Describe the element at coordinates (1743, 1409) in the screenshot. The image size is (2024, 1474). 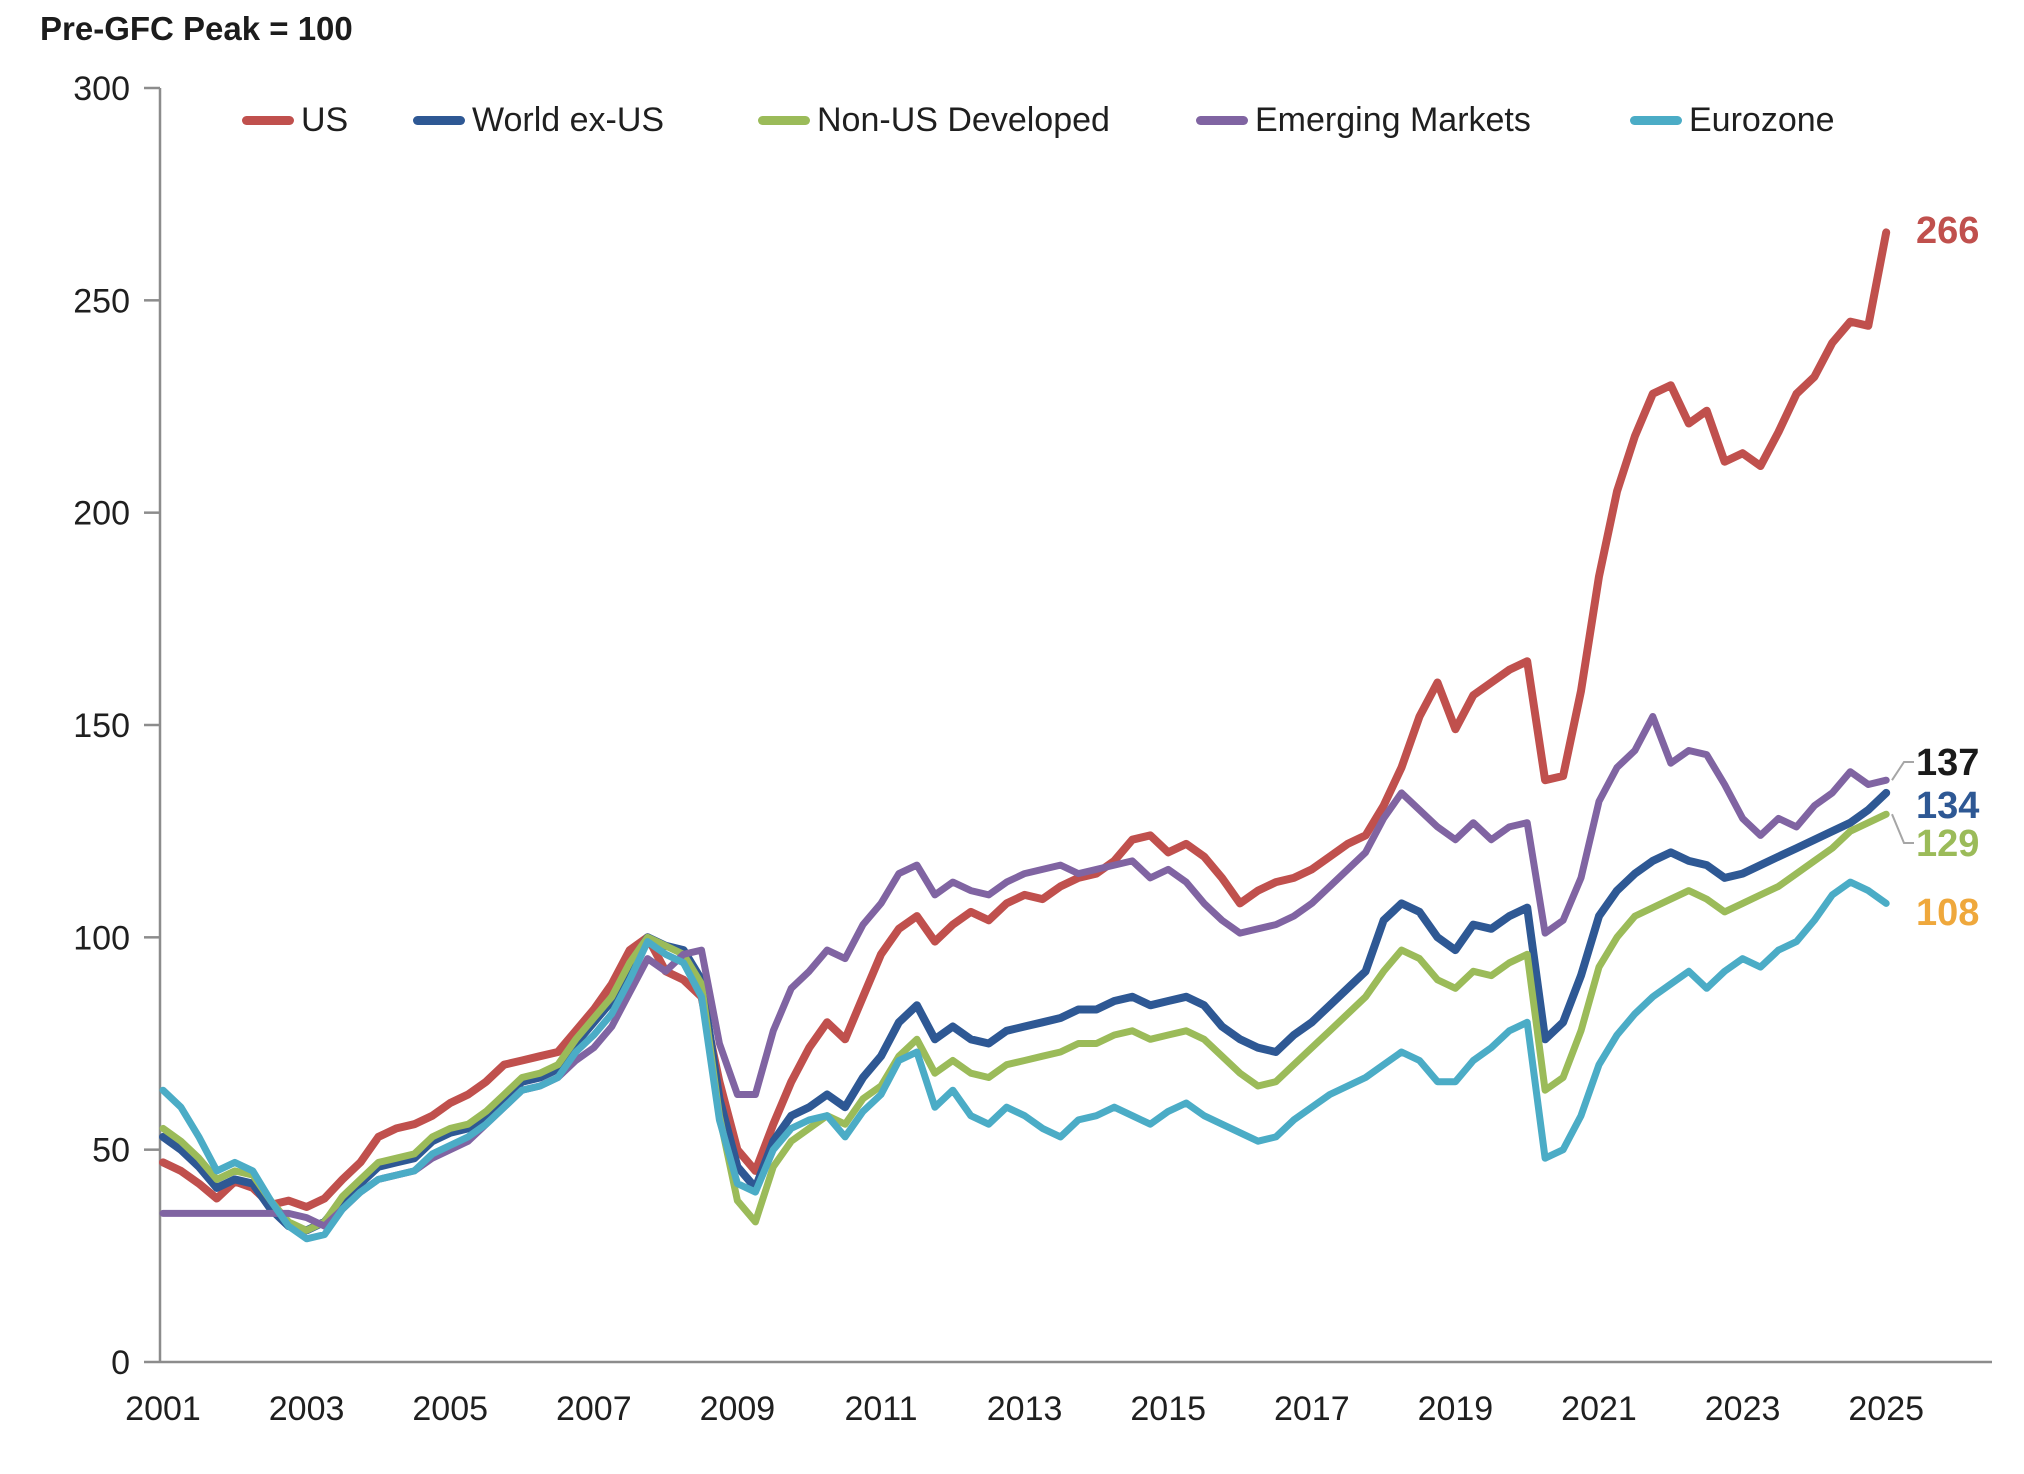
I see `x-axis-tick-label: 2023` at that location.